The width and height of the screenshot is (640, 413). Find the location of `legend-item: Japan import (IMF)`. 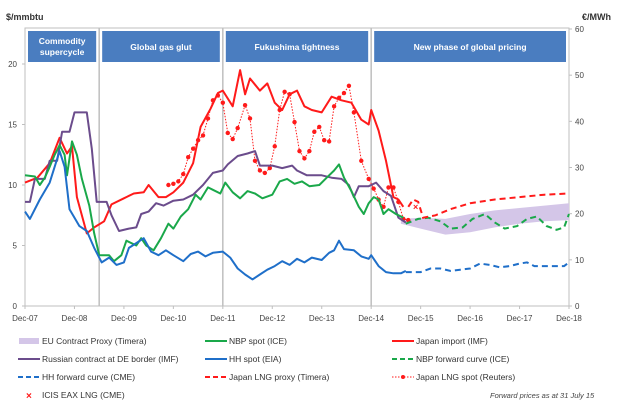

legend-item: Japan import (IMF) is located at coordinates (440, 341).